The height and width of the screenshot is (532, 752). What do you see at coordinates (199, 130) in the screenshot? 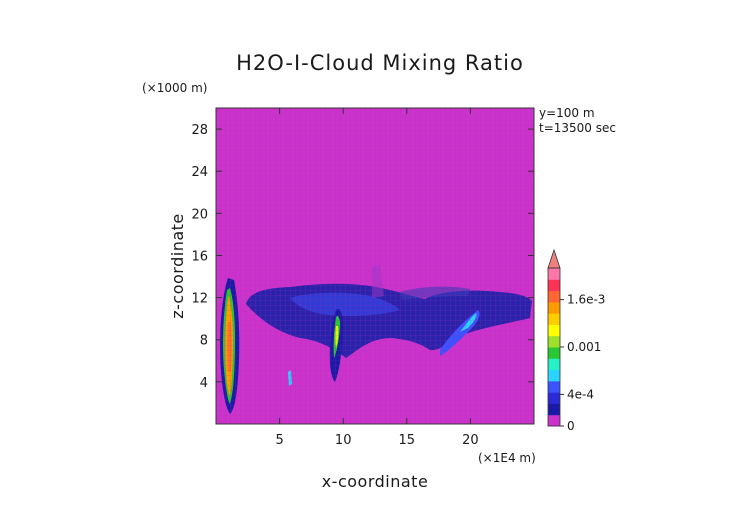
I see `y-tick-label: 28` at bounding box center [199, 130].